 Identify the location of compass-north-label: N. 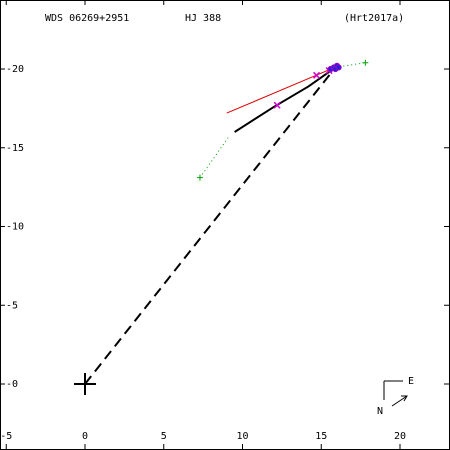
(380, 411).